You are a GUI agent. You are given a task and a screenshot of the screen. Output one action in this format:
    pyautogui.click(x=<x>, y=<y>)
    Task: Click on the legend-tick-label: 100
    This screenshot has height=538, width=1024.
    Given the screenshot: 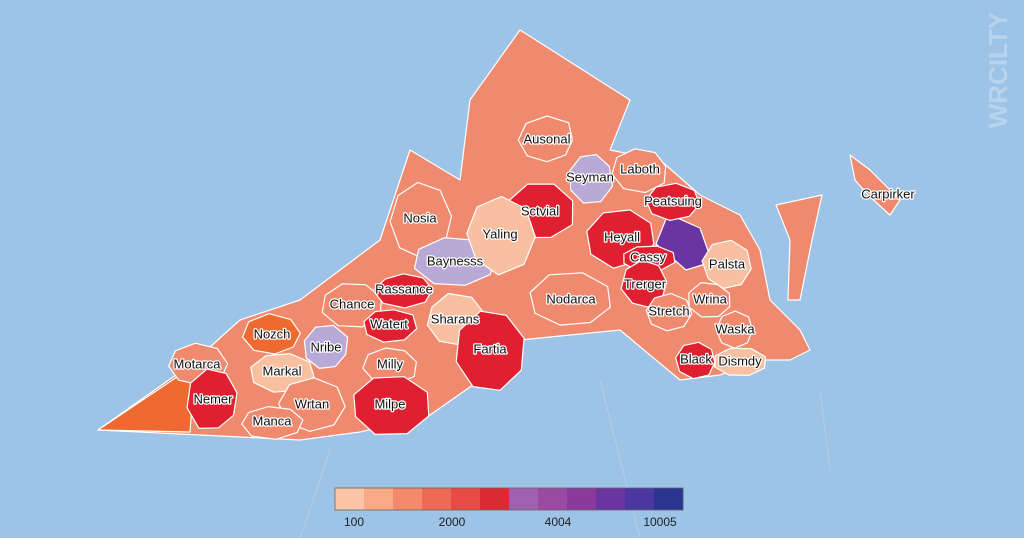 What is the action you would take?
    pyautogui.click(x=354, y=522)
    